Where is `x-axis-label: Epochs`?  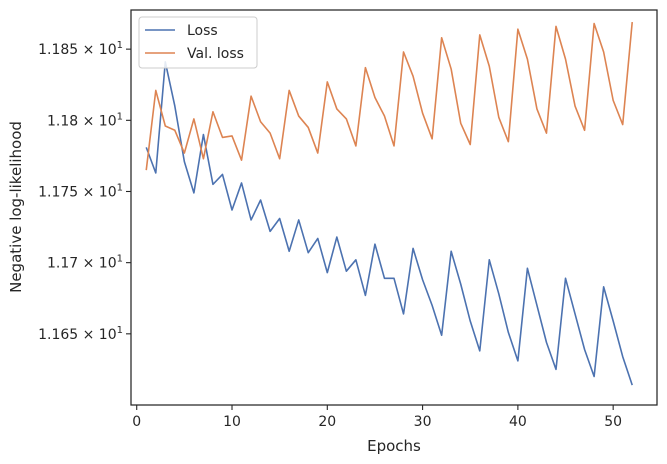 x-axis-label: Epochs is located at coordinates (394, 446).